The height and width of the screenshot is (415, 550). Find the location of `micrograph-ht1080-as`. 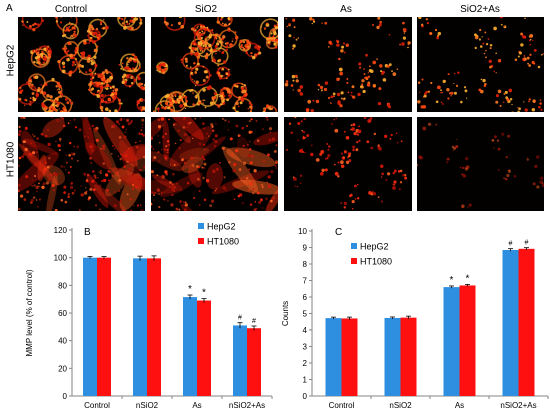

micrograph-ht1080-as is located at coordinates (348, 164).